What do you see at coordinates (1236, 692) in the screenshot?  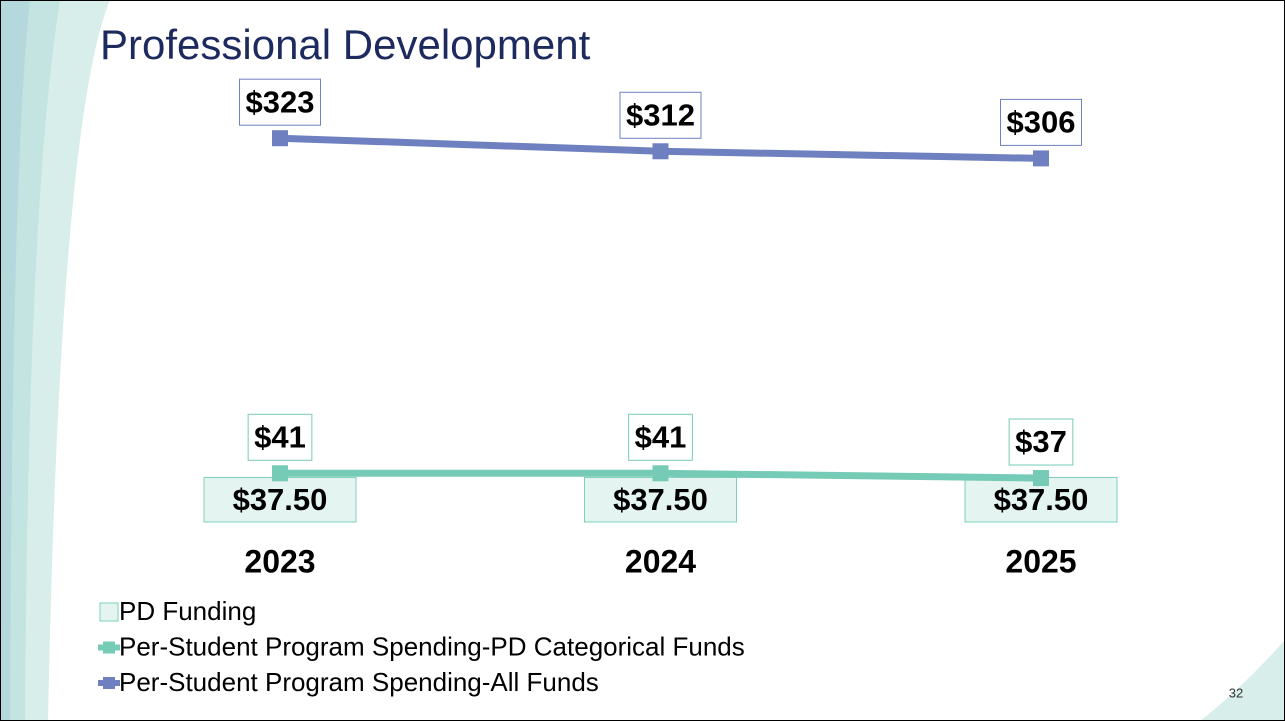 I see `page-number: 32` at bounding box center [1236, 692].